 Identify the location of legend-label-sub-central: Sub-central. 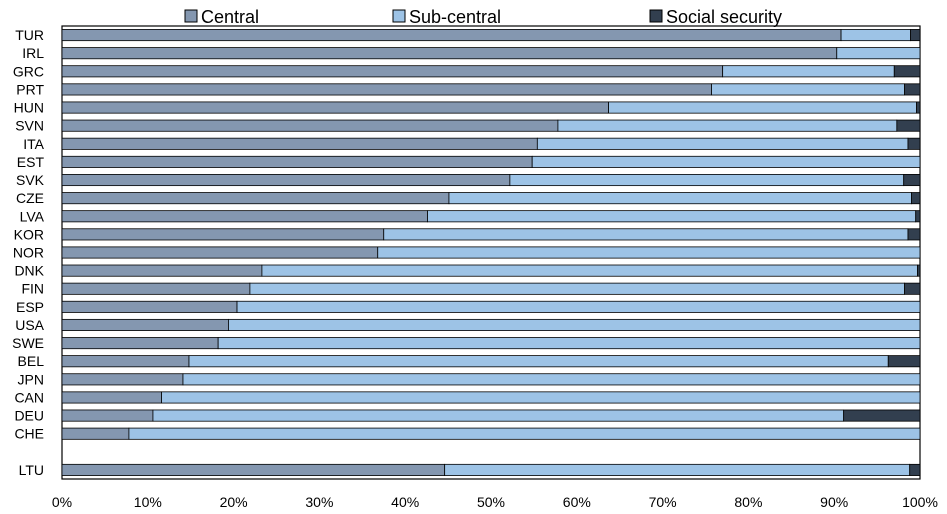
(455, 17).